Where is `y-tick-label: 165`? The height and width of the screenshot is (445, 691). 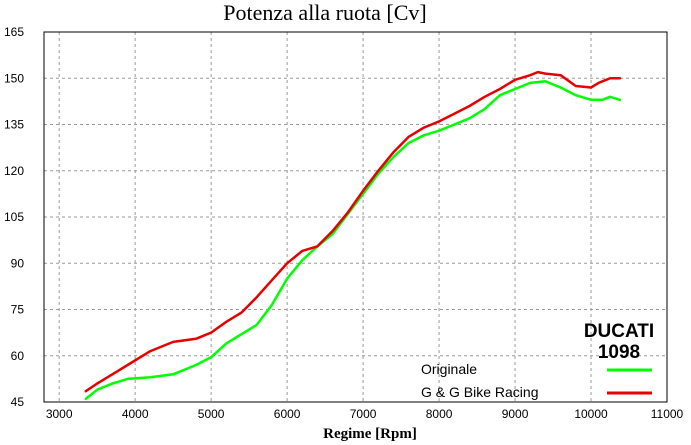 y-tick-label: 165 is located at coordinates (14, 32).